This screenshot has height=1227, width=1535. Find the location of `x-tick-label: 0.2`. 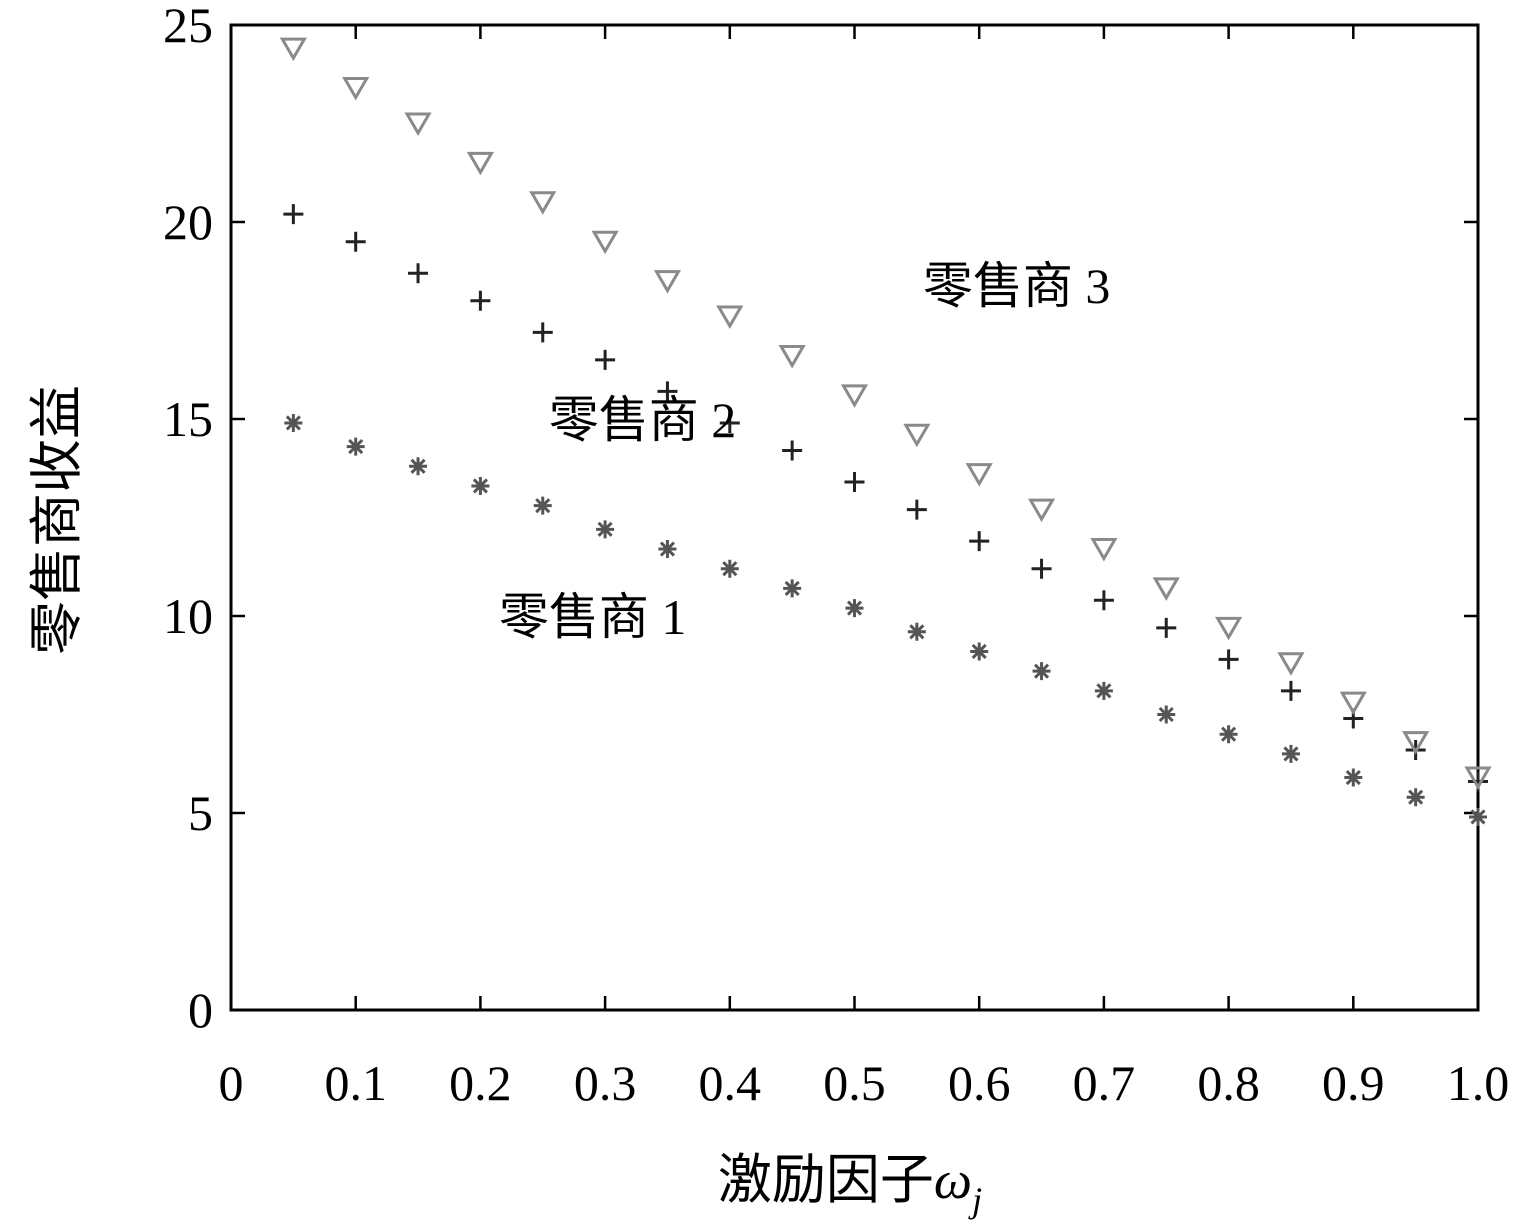

x-tick-label: 0.2 is located at coordinates (480, 1083).